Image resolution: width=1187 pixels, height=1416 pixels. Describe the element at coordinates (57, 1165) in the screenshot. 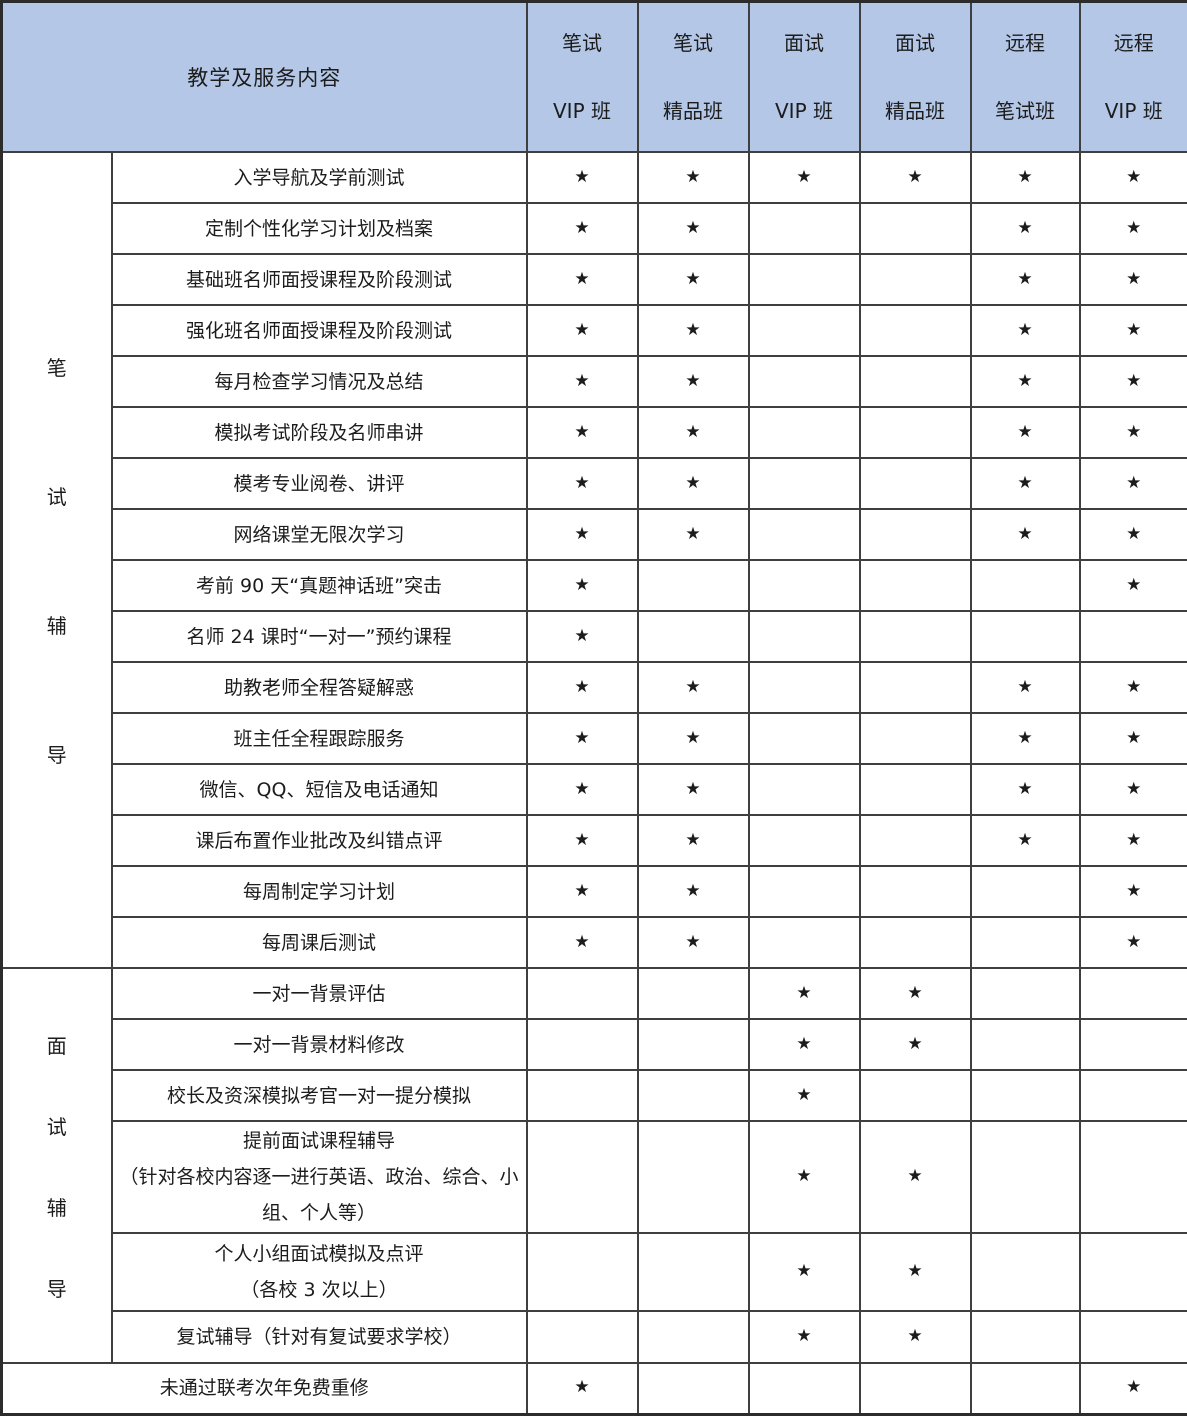

I see `section-sidebar-interview: 面试辅导` at that location.